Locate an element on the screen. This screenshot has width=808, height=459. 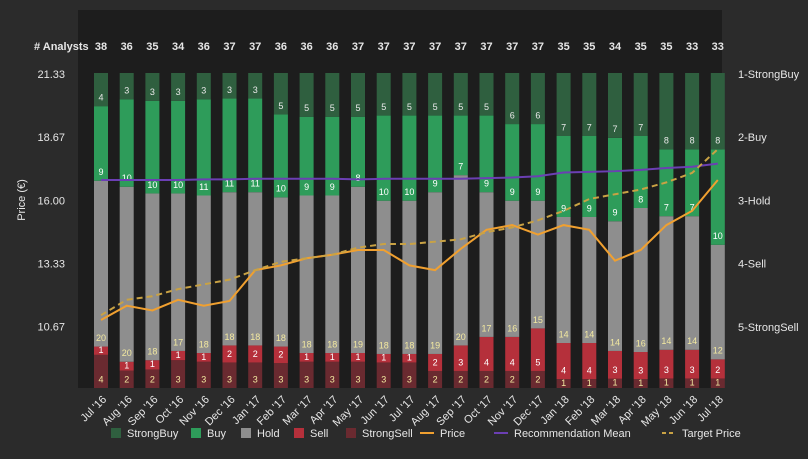
y2-tick-label: 1-StrongBuy is located at coordinates (769, 75).